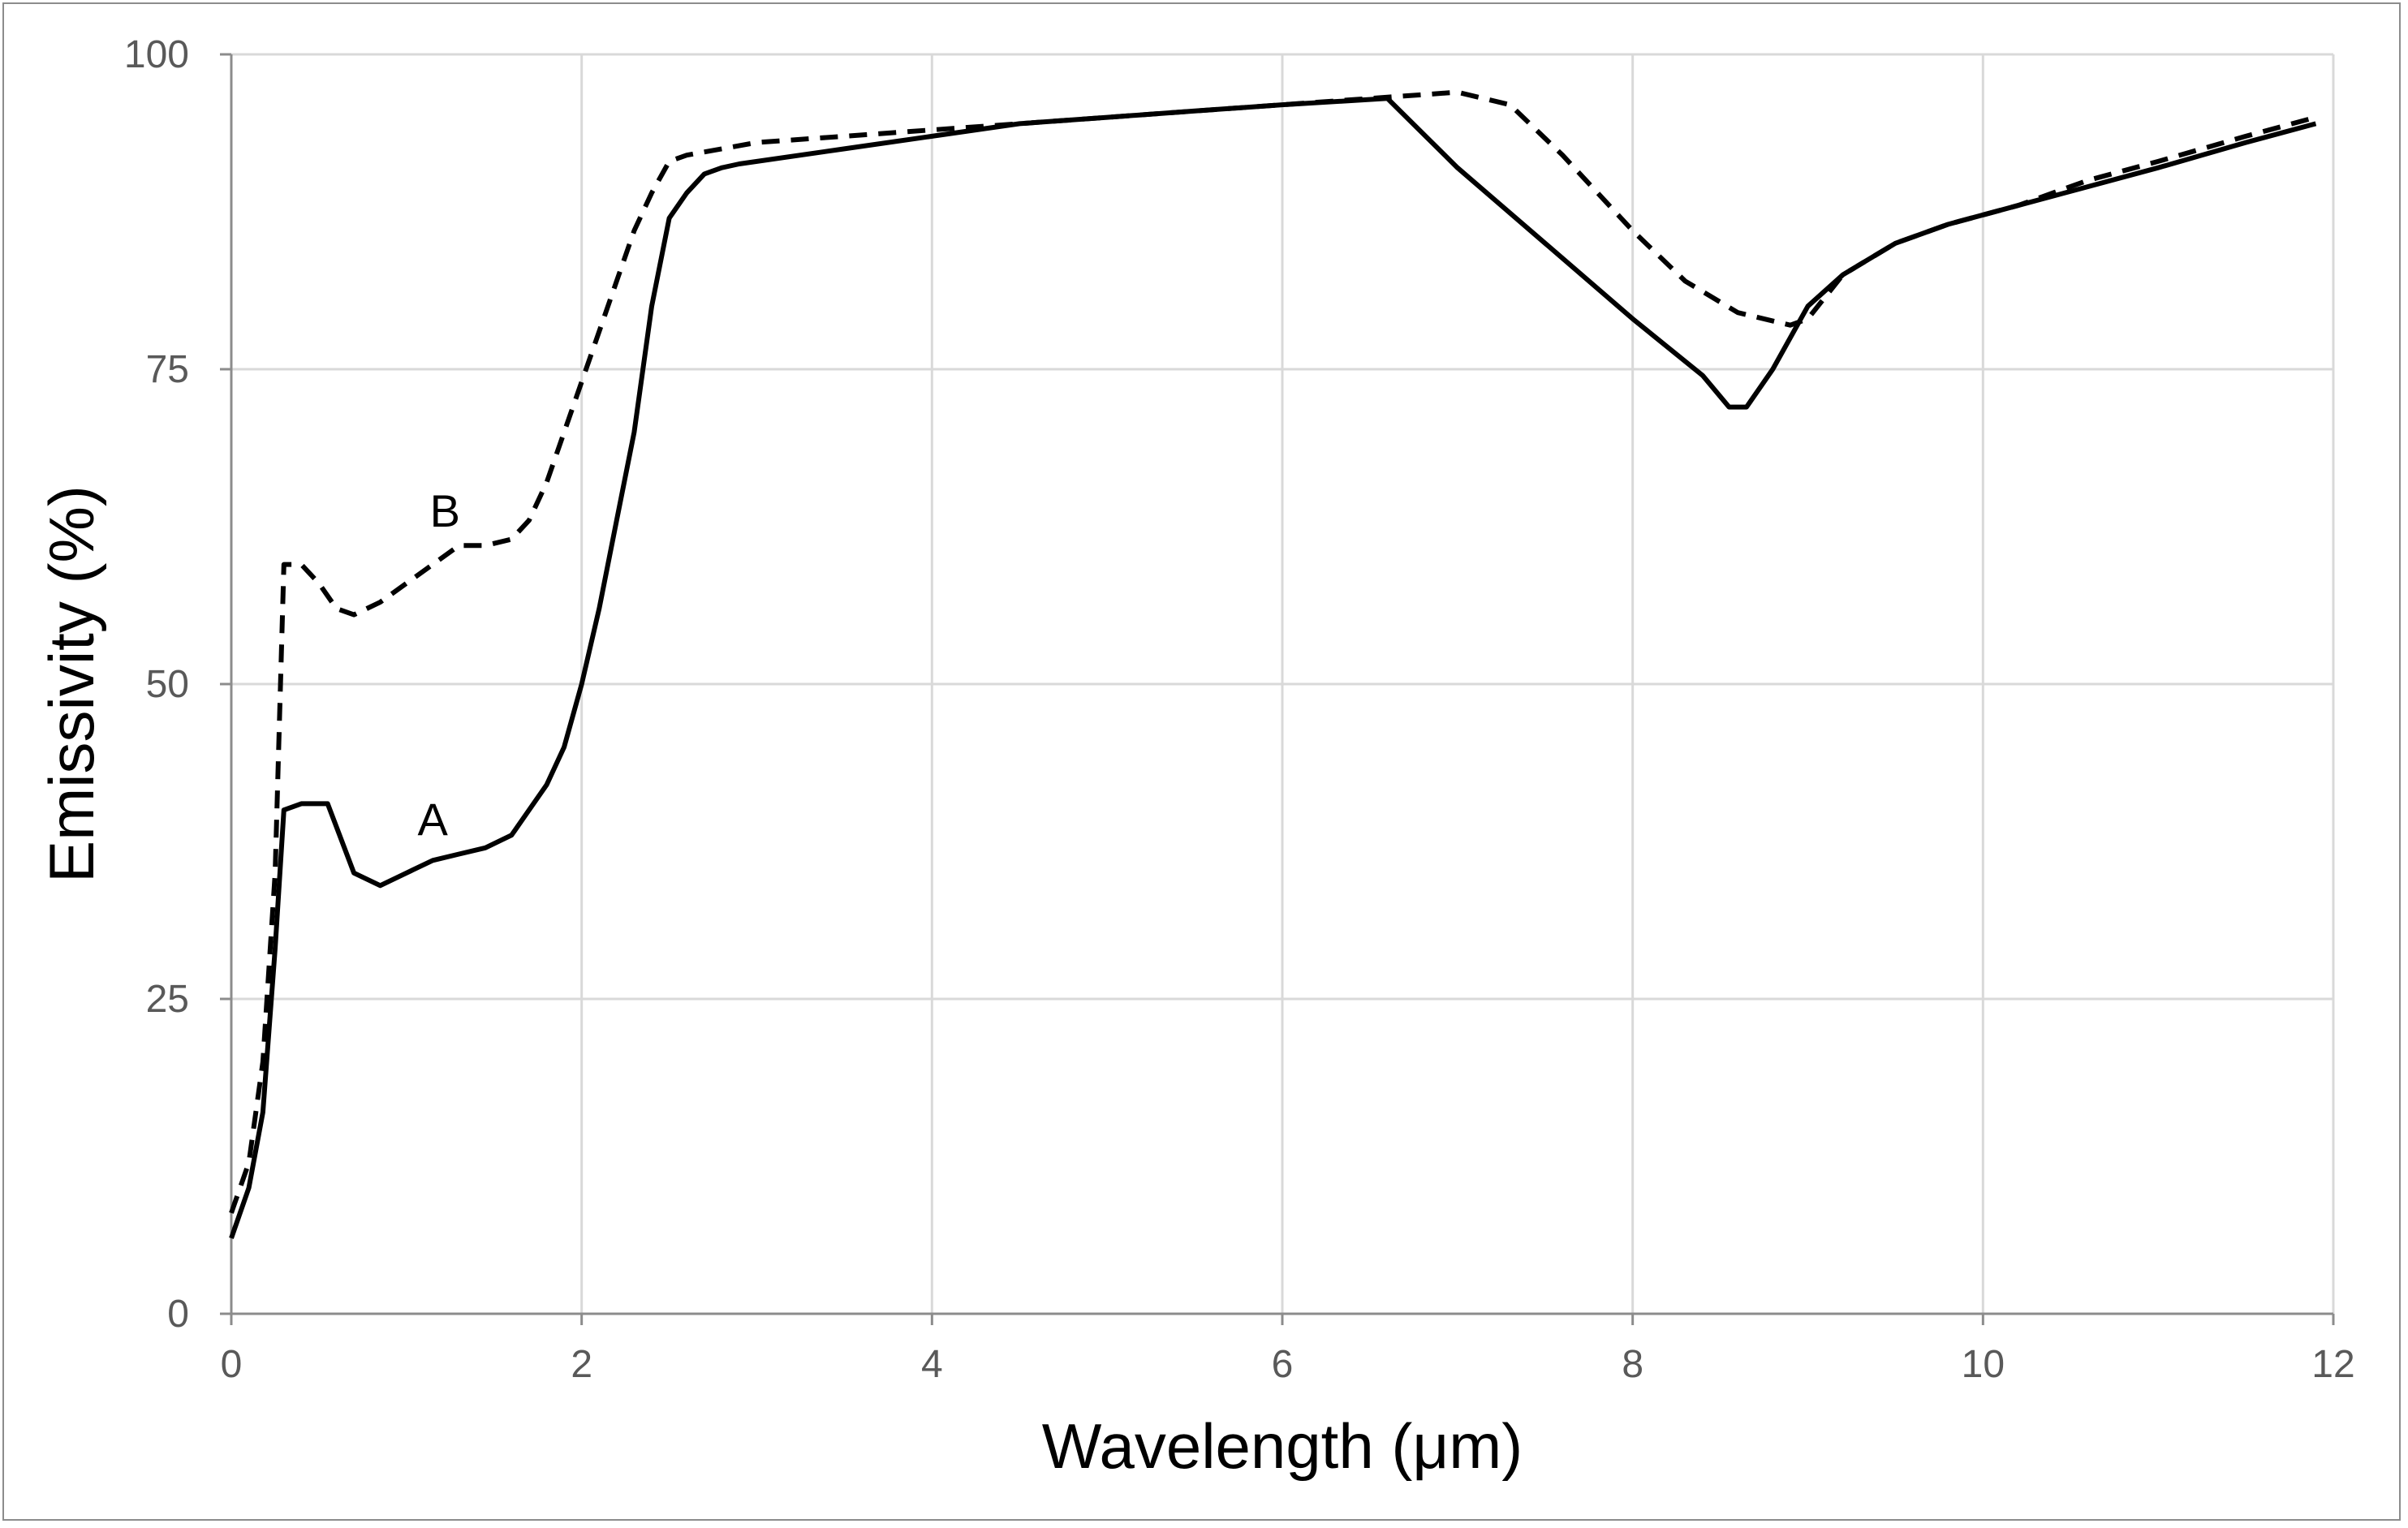 The width and height of the screenshot is (2408, 1528). I want to click on y-tick-label: 0, so click(178, 1315).